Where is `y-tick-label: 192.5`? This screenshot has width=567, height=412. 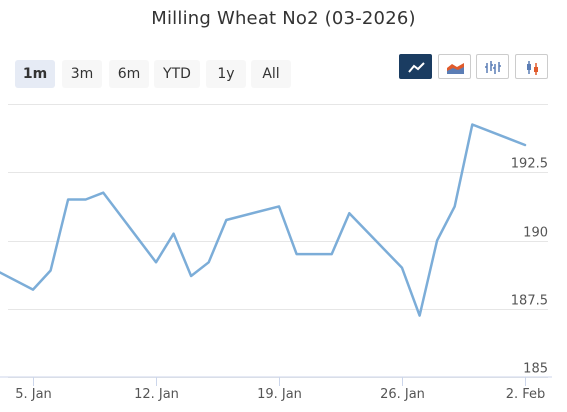 y-tick-label: 192.5 is located at coordinates (529, 164).